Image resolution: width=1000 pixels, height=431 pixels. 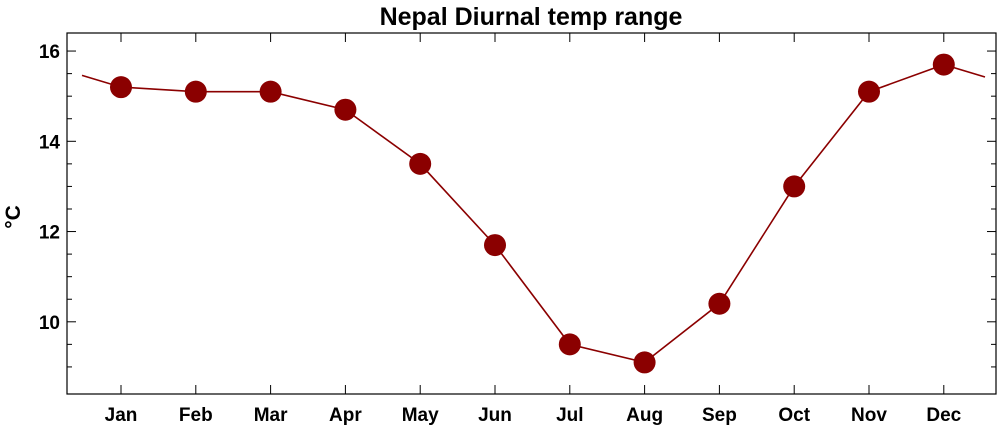 I want to click on x-tick-label: Dec, so click(x=943, y=415).